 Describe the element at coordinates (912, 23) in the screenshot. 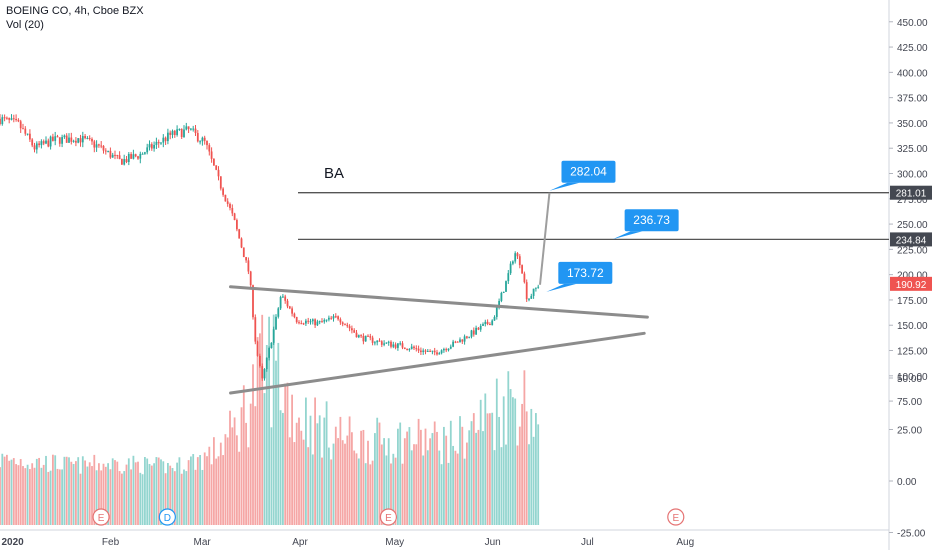

I see `price-tick-label: 450.00` at that location.